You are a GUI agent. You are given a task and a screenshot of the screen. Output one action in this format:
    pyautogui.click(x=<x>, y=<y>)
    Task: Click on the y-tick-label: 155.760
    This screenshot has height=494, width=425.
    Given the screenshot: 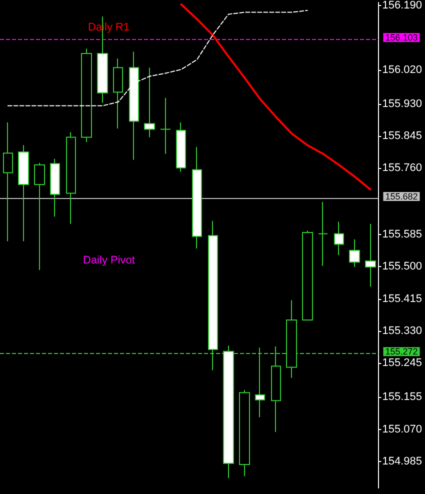 What is the action you would take?
    pyautogui.click(x=402, y=168)
    